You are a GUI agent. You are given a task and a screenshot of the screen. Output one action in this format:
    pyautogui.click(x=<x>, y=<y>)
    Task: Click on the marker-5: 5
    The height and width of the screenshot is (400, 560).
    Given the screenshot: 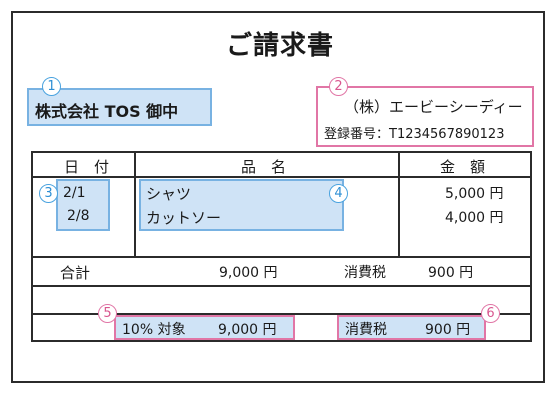 What is the action you would take?
    pyautogui.click(x=107, y=313)
    